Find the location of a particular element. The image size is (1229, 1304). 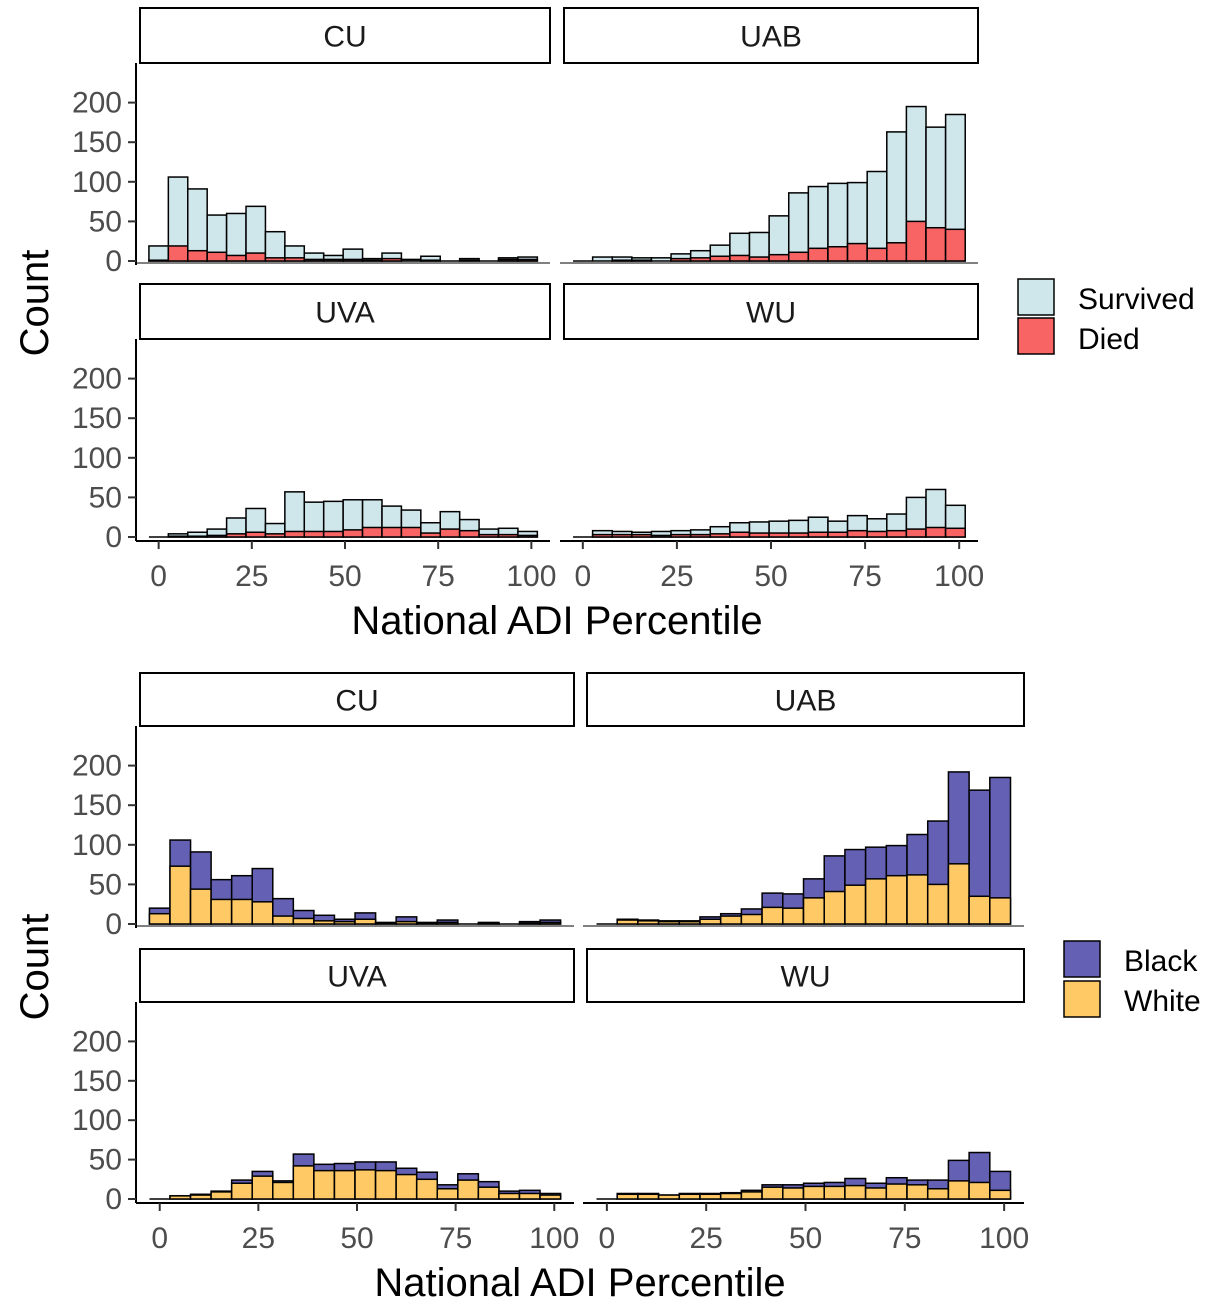

x-tick-label: 25 is located at coordinates (705, 1238).